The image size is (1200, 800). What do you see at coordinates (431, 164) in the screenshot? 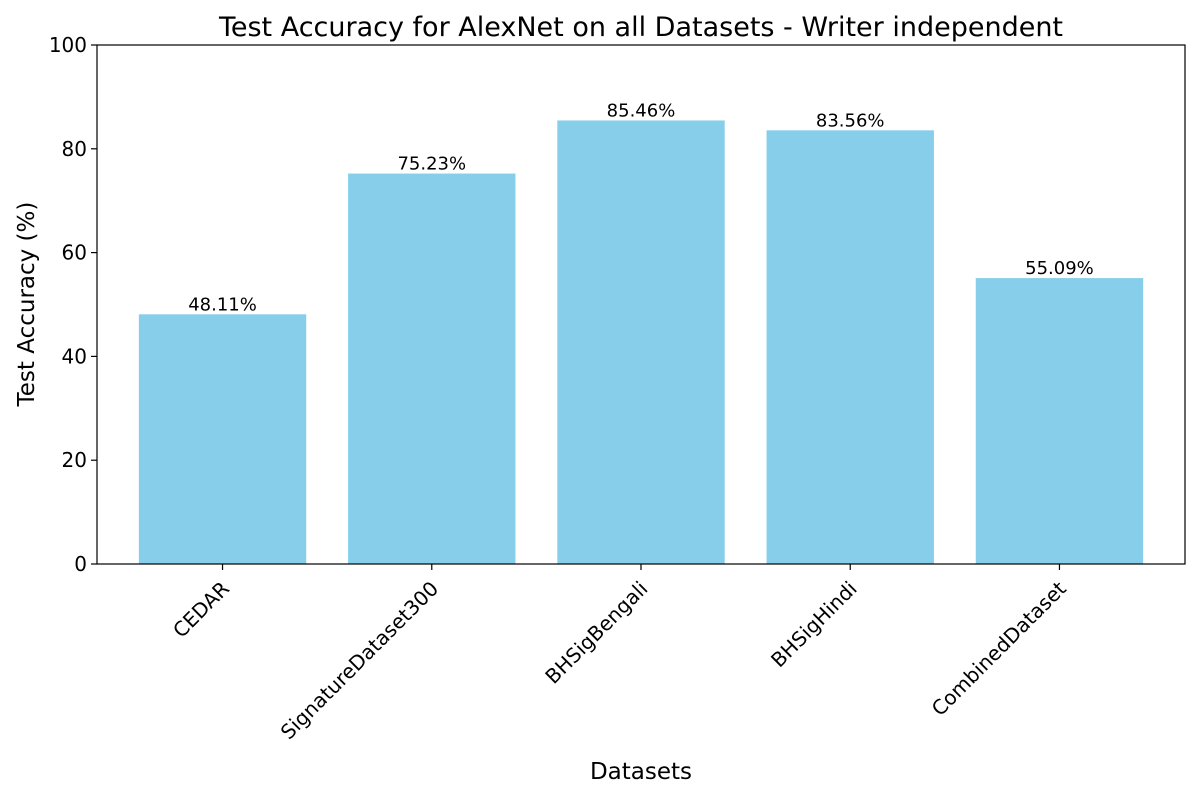
I see `value-label-signaturedataset300: 75.23%` at bounding box center [431, 164].